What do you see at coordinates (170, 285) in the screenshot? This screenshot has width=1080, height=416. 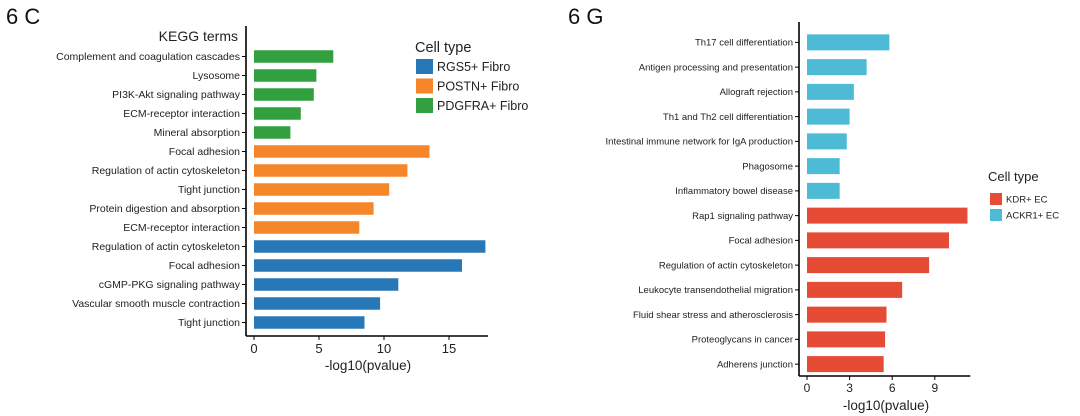 I see `chart1-category-label: cGMP-PKG signaling pathway` at bounding box center [170, 285].